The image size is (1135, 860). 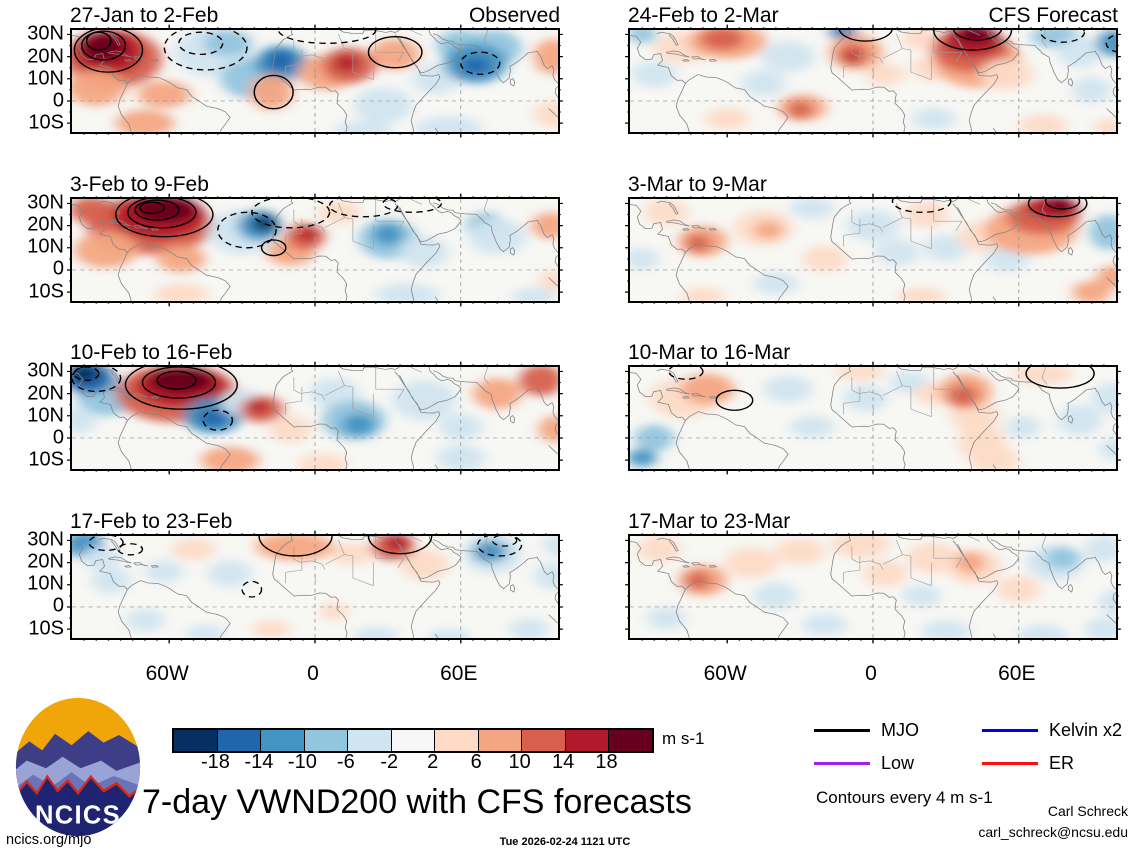 What do you see at coordinates (433, 762) in the screenshot?
I see `colorbar-tick-label: 2` at bounding box center [433, 762].